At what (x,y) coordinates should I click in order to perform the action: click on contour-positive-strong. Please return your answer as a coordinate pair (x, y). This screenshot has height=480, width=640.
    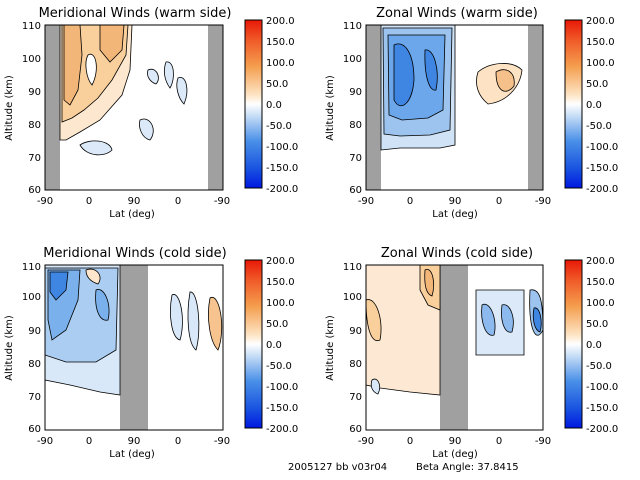
    Looking at the image, I should click on (429, 282).